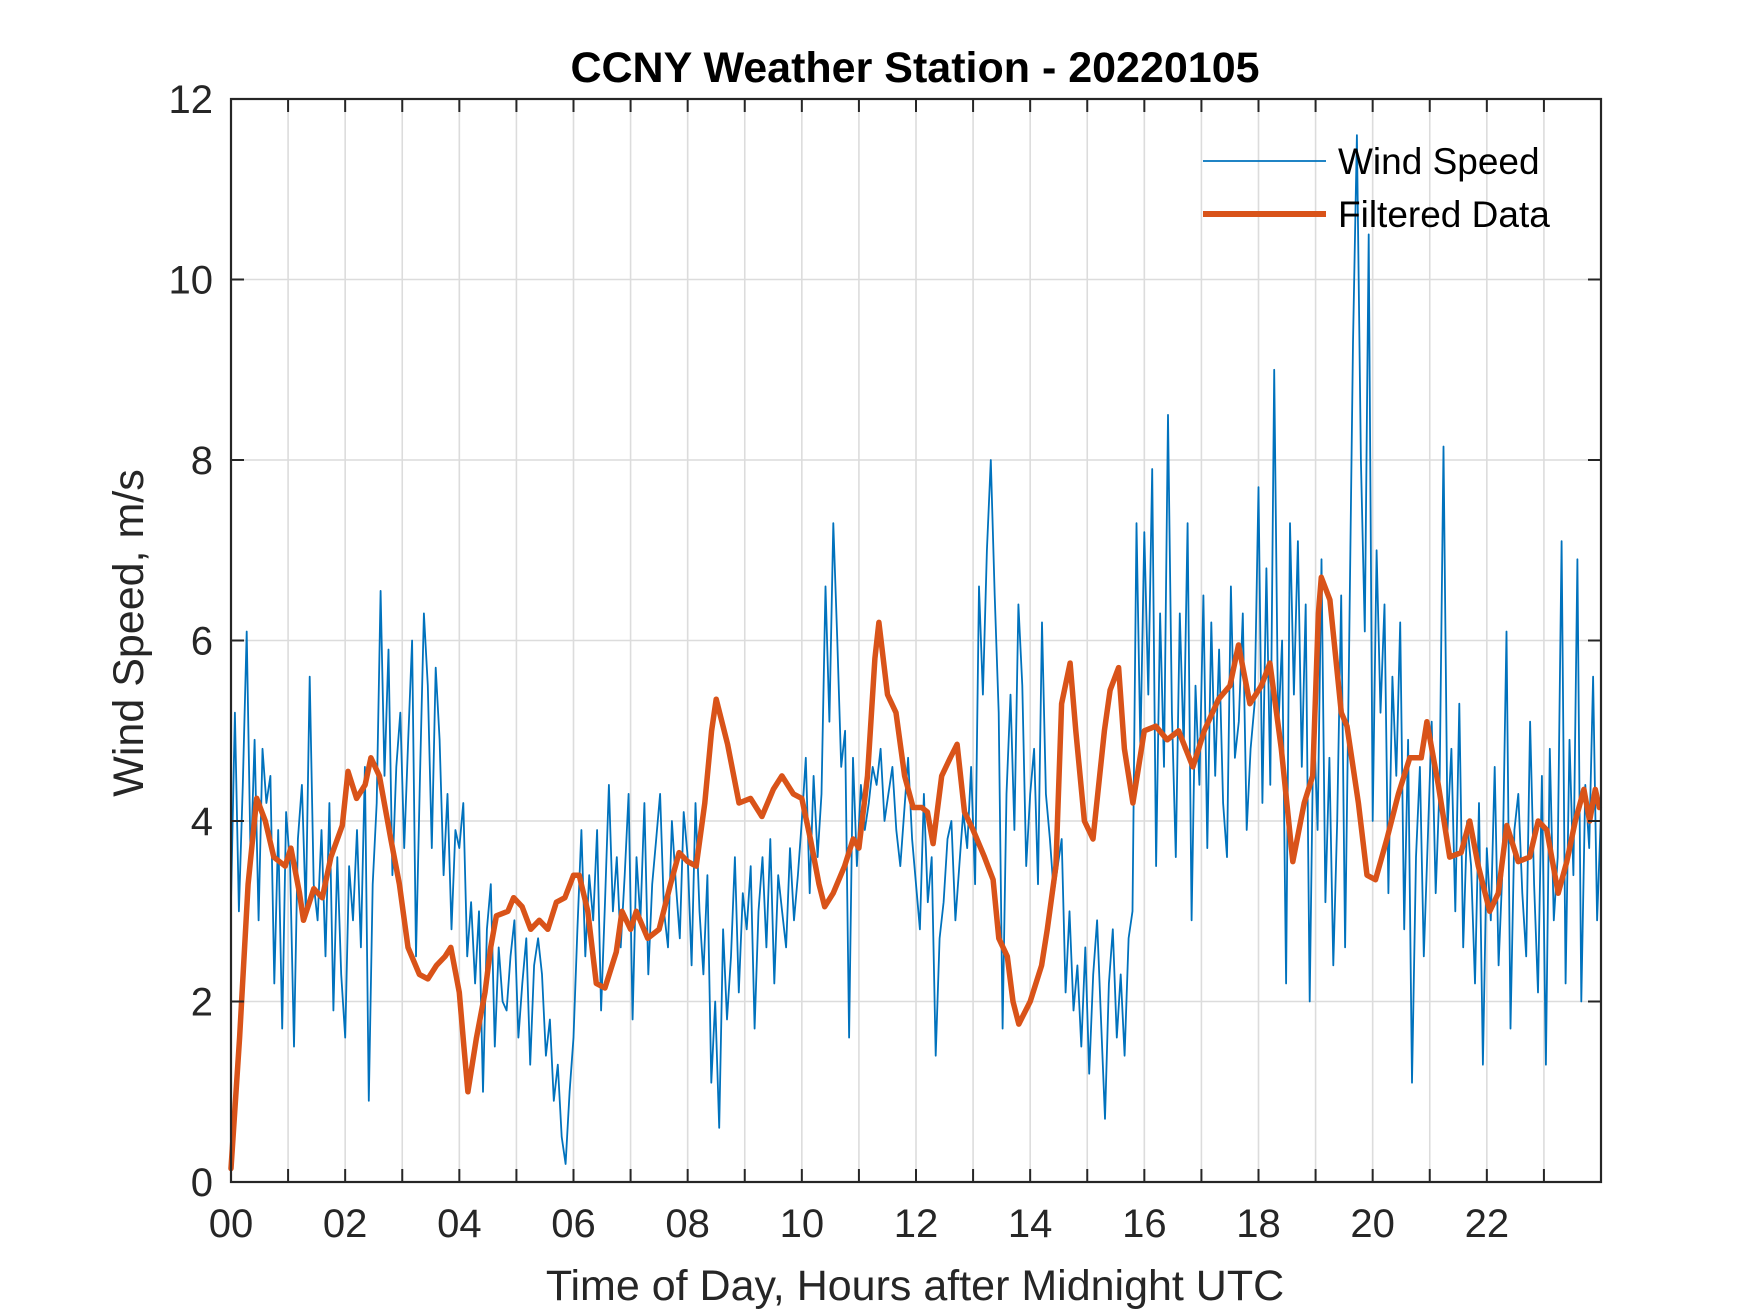 The height and width of the screenshot is (1313, 1750). What do you see at coordinates (1487, 1224) in the screenshot?
I see `x-tick-label: 22` at bounding box center [1487, 1224].